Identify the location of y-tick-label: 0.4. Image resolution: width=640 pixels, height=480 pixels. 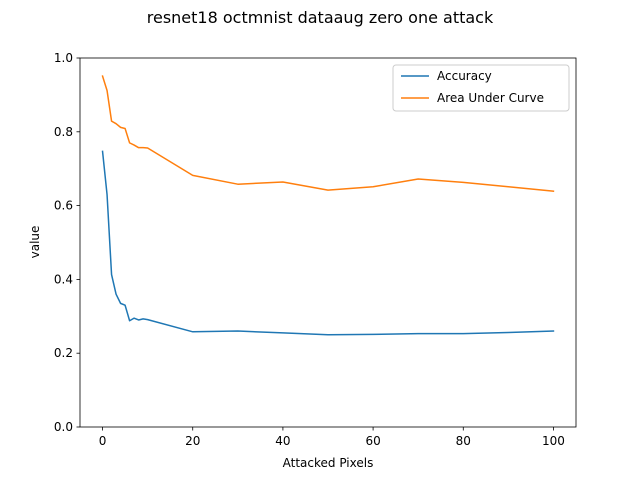
(63, 279).